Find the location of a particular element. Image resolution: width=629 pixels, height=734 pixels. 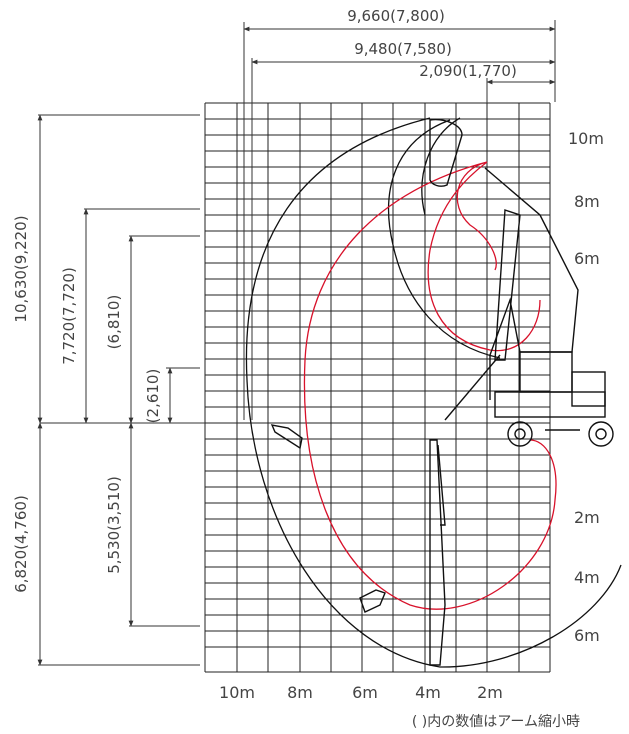

dim-max-depth: 6,820(4,760) is located at coordinates (21, 544).